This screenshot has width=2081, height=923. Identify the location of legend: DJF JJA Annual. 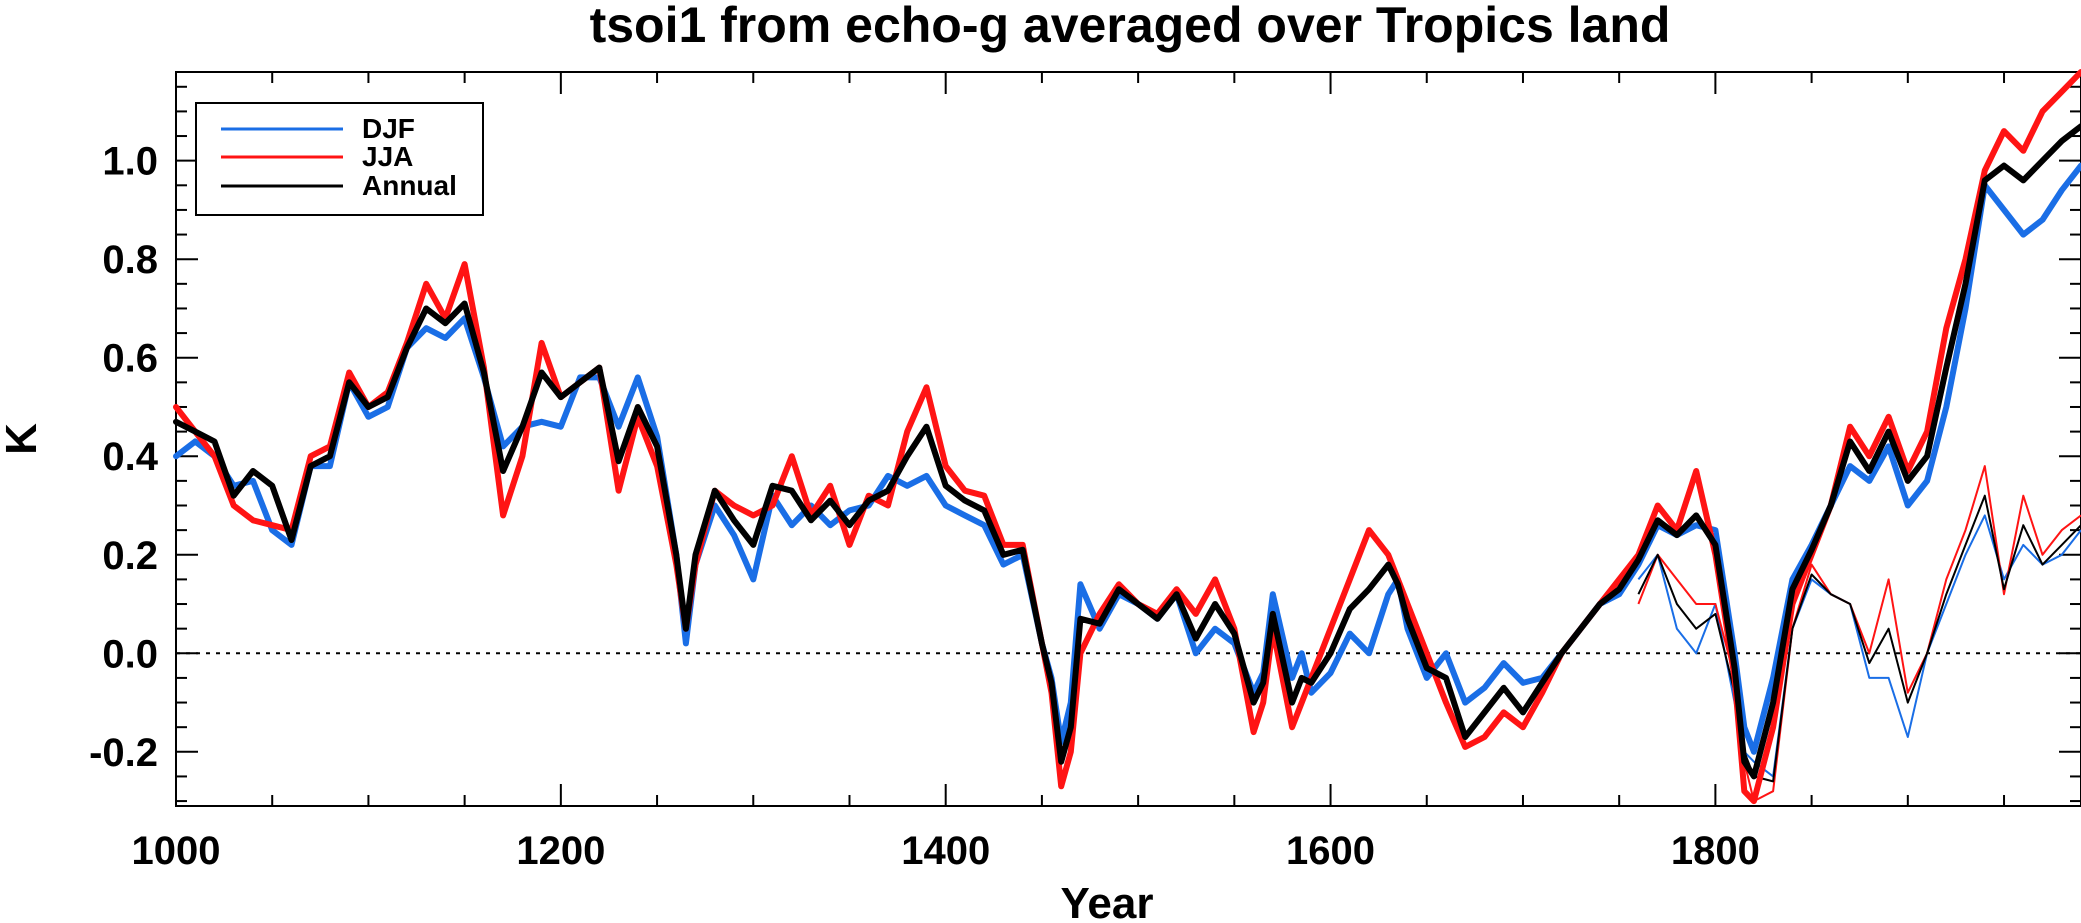
(339, 159).